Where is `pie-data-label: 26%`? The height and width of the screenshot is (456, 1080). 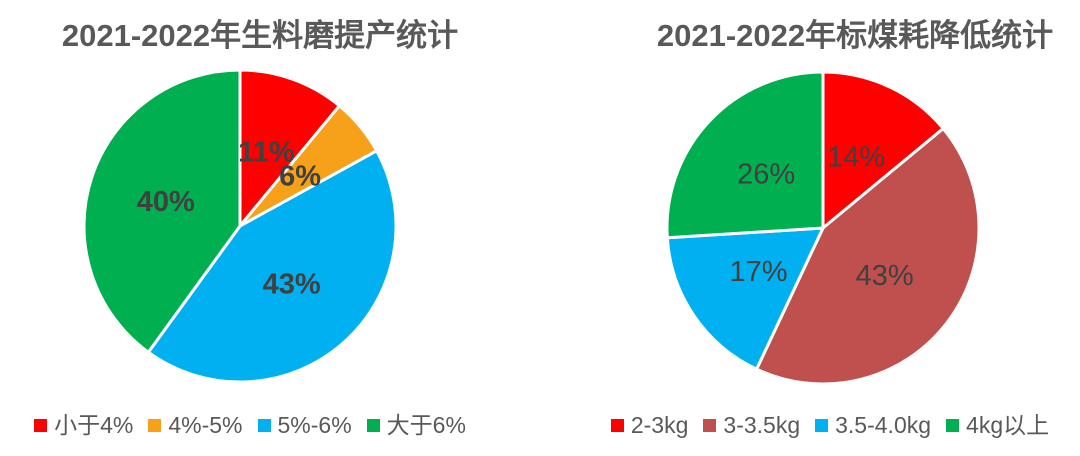 pie-data-label: 26% is located at coordinates (766, 175).